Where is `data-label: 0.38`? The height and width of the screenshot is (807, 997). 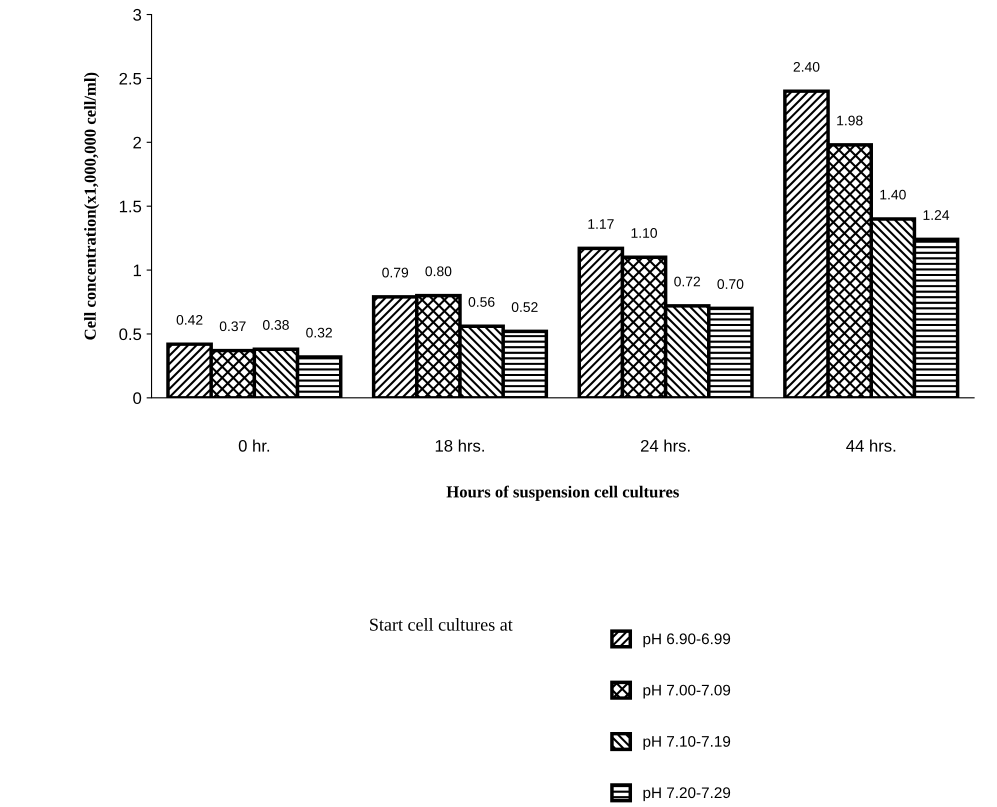 data-label: 0.38 is located at coordinates (275, 325).